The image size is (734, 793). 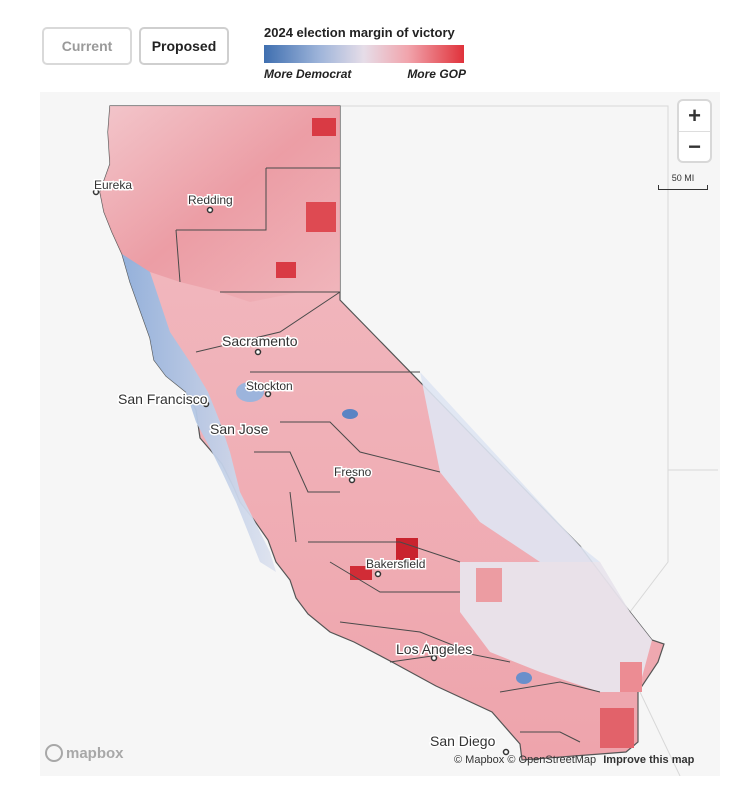 What do you see at coordinates (506, 752) in the screenshot?
I see `city-dot-san-diego` at bounding box center [506, 752].